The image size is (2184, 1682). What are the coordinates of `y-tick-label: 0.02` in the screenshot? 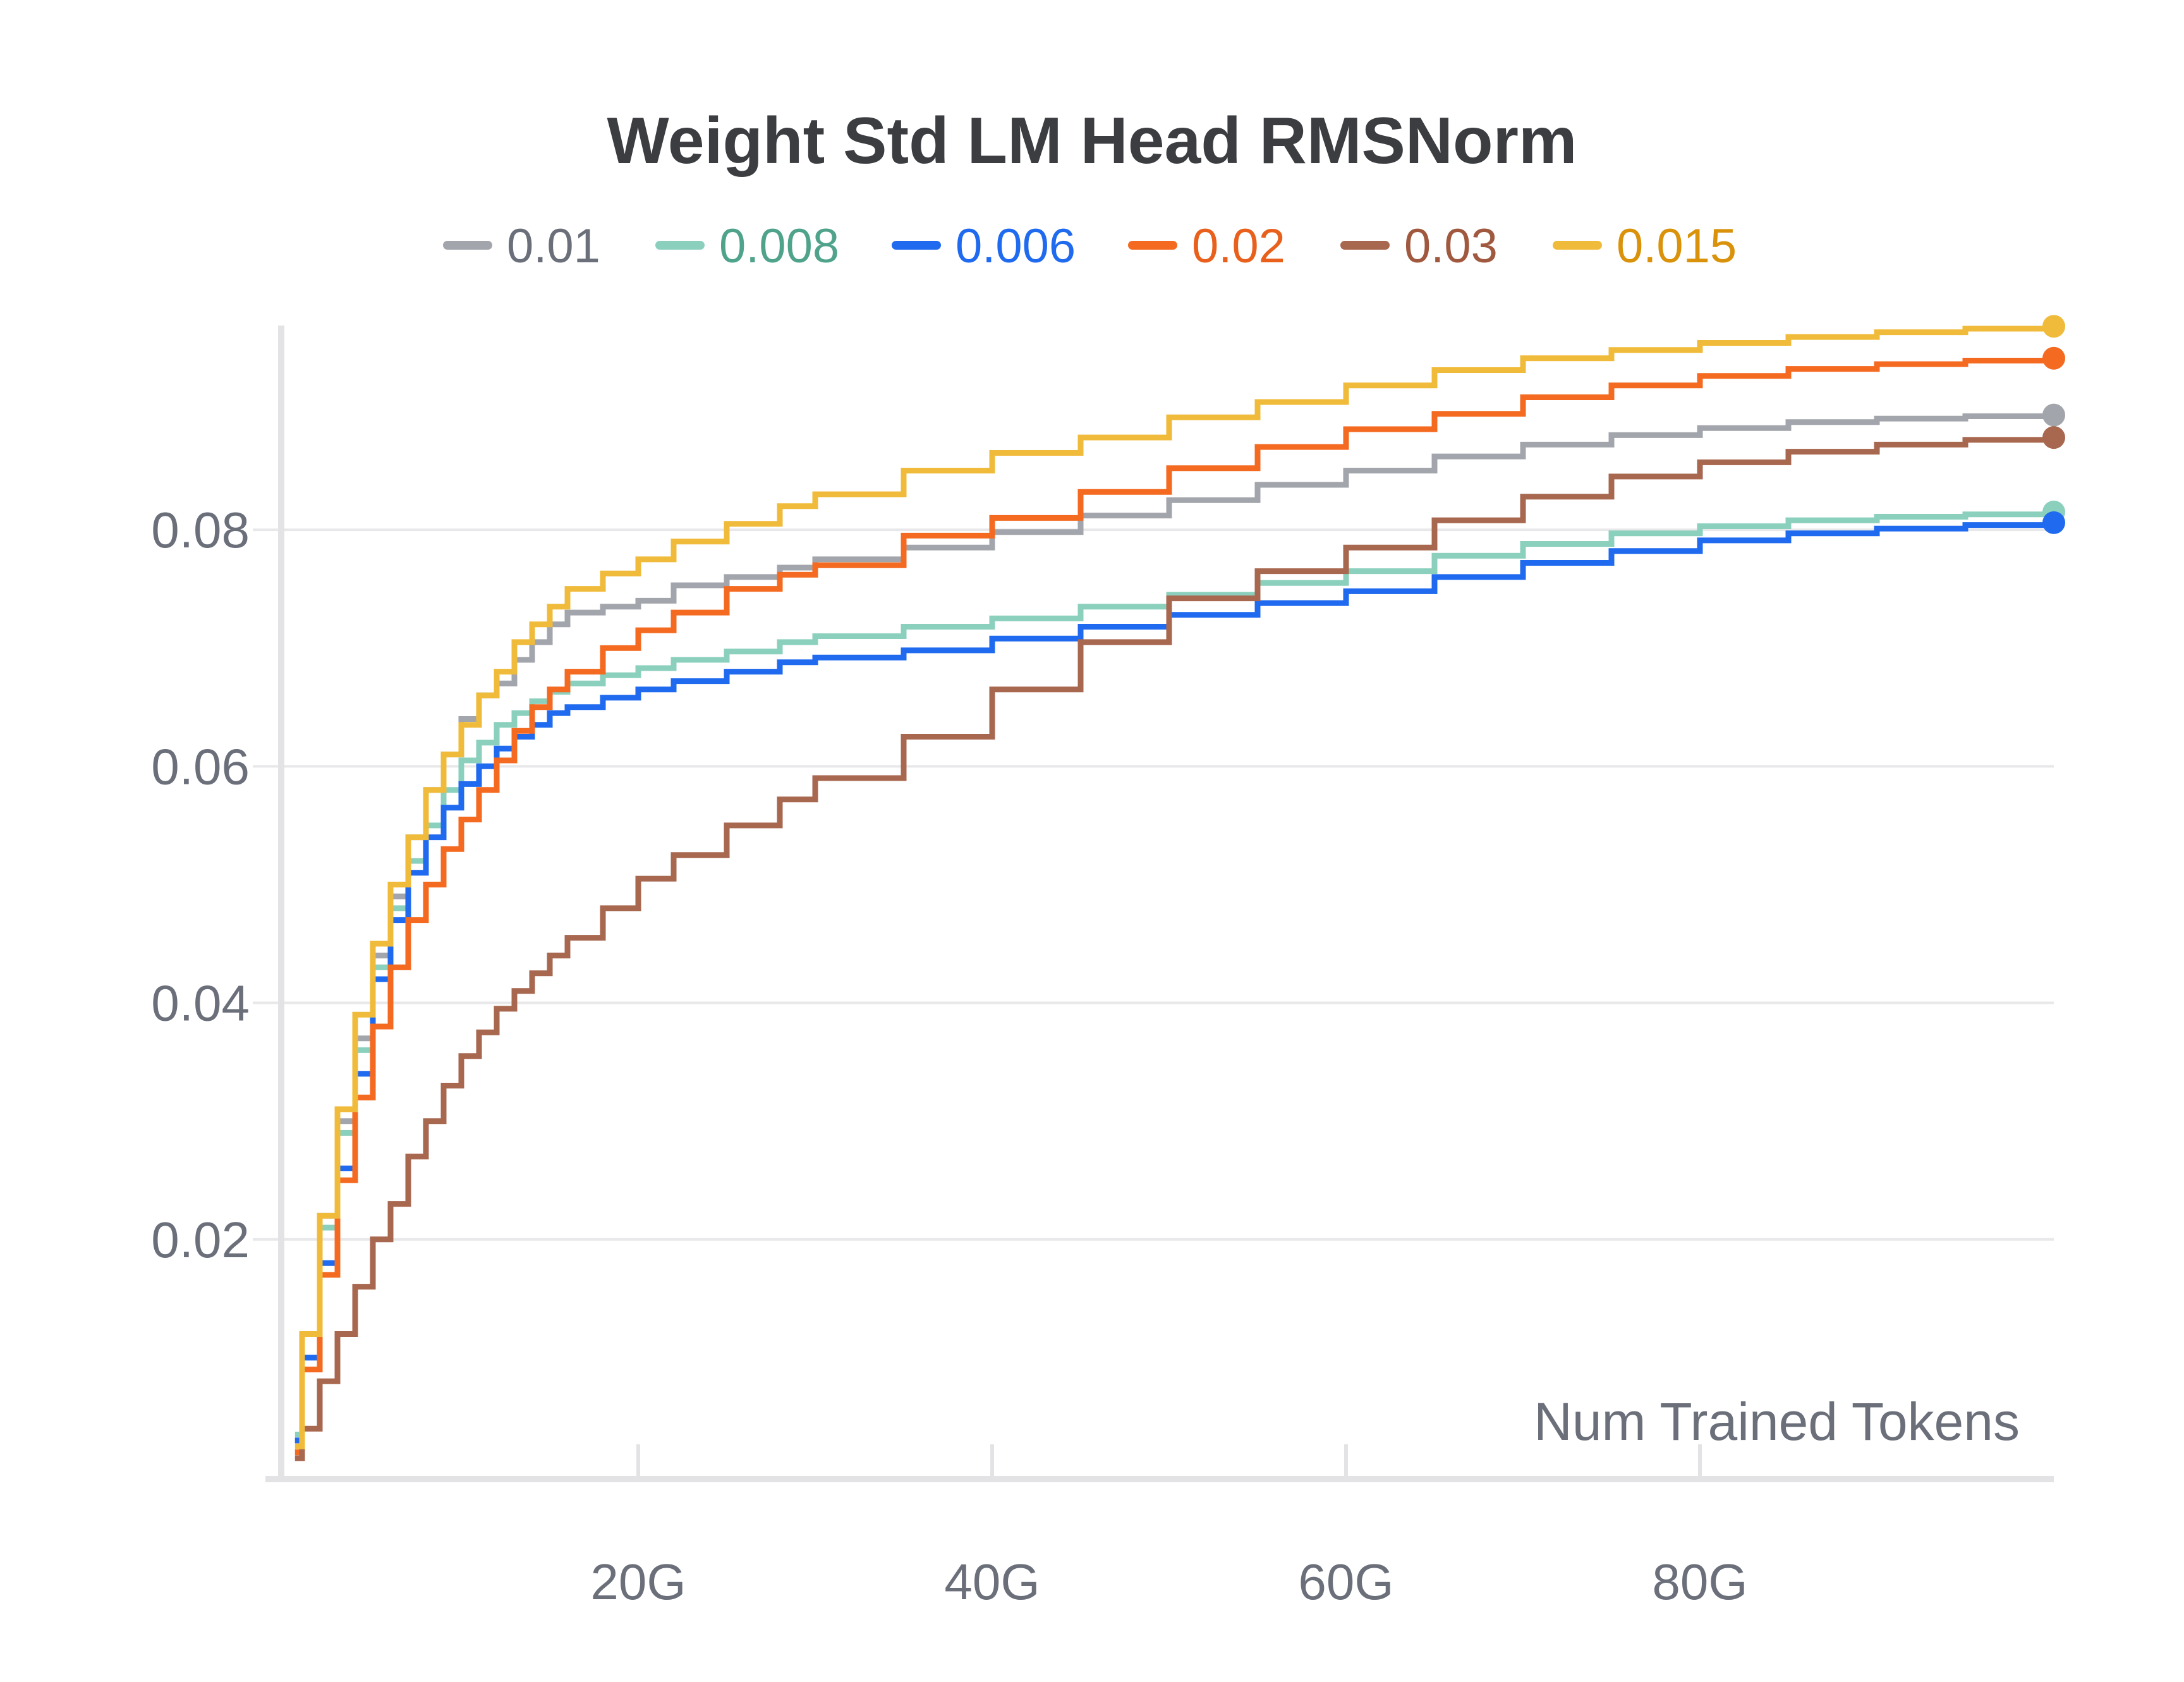 It's located at (200, 1240).